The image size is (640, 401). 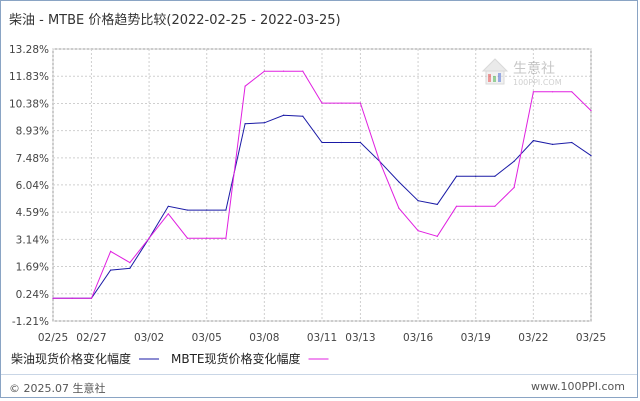 I want to click on y-tick-label: 0.24%, so click(x=32, y=295).